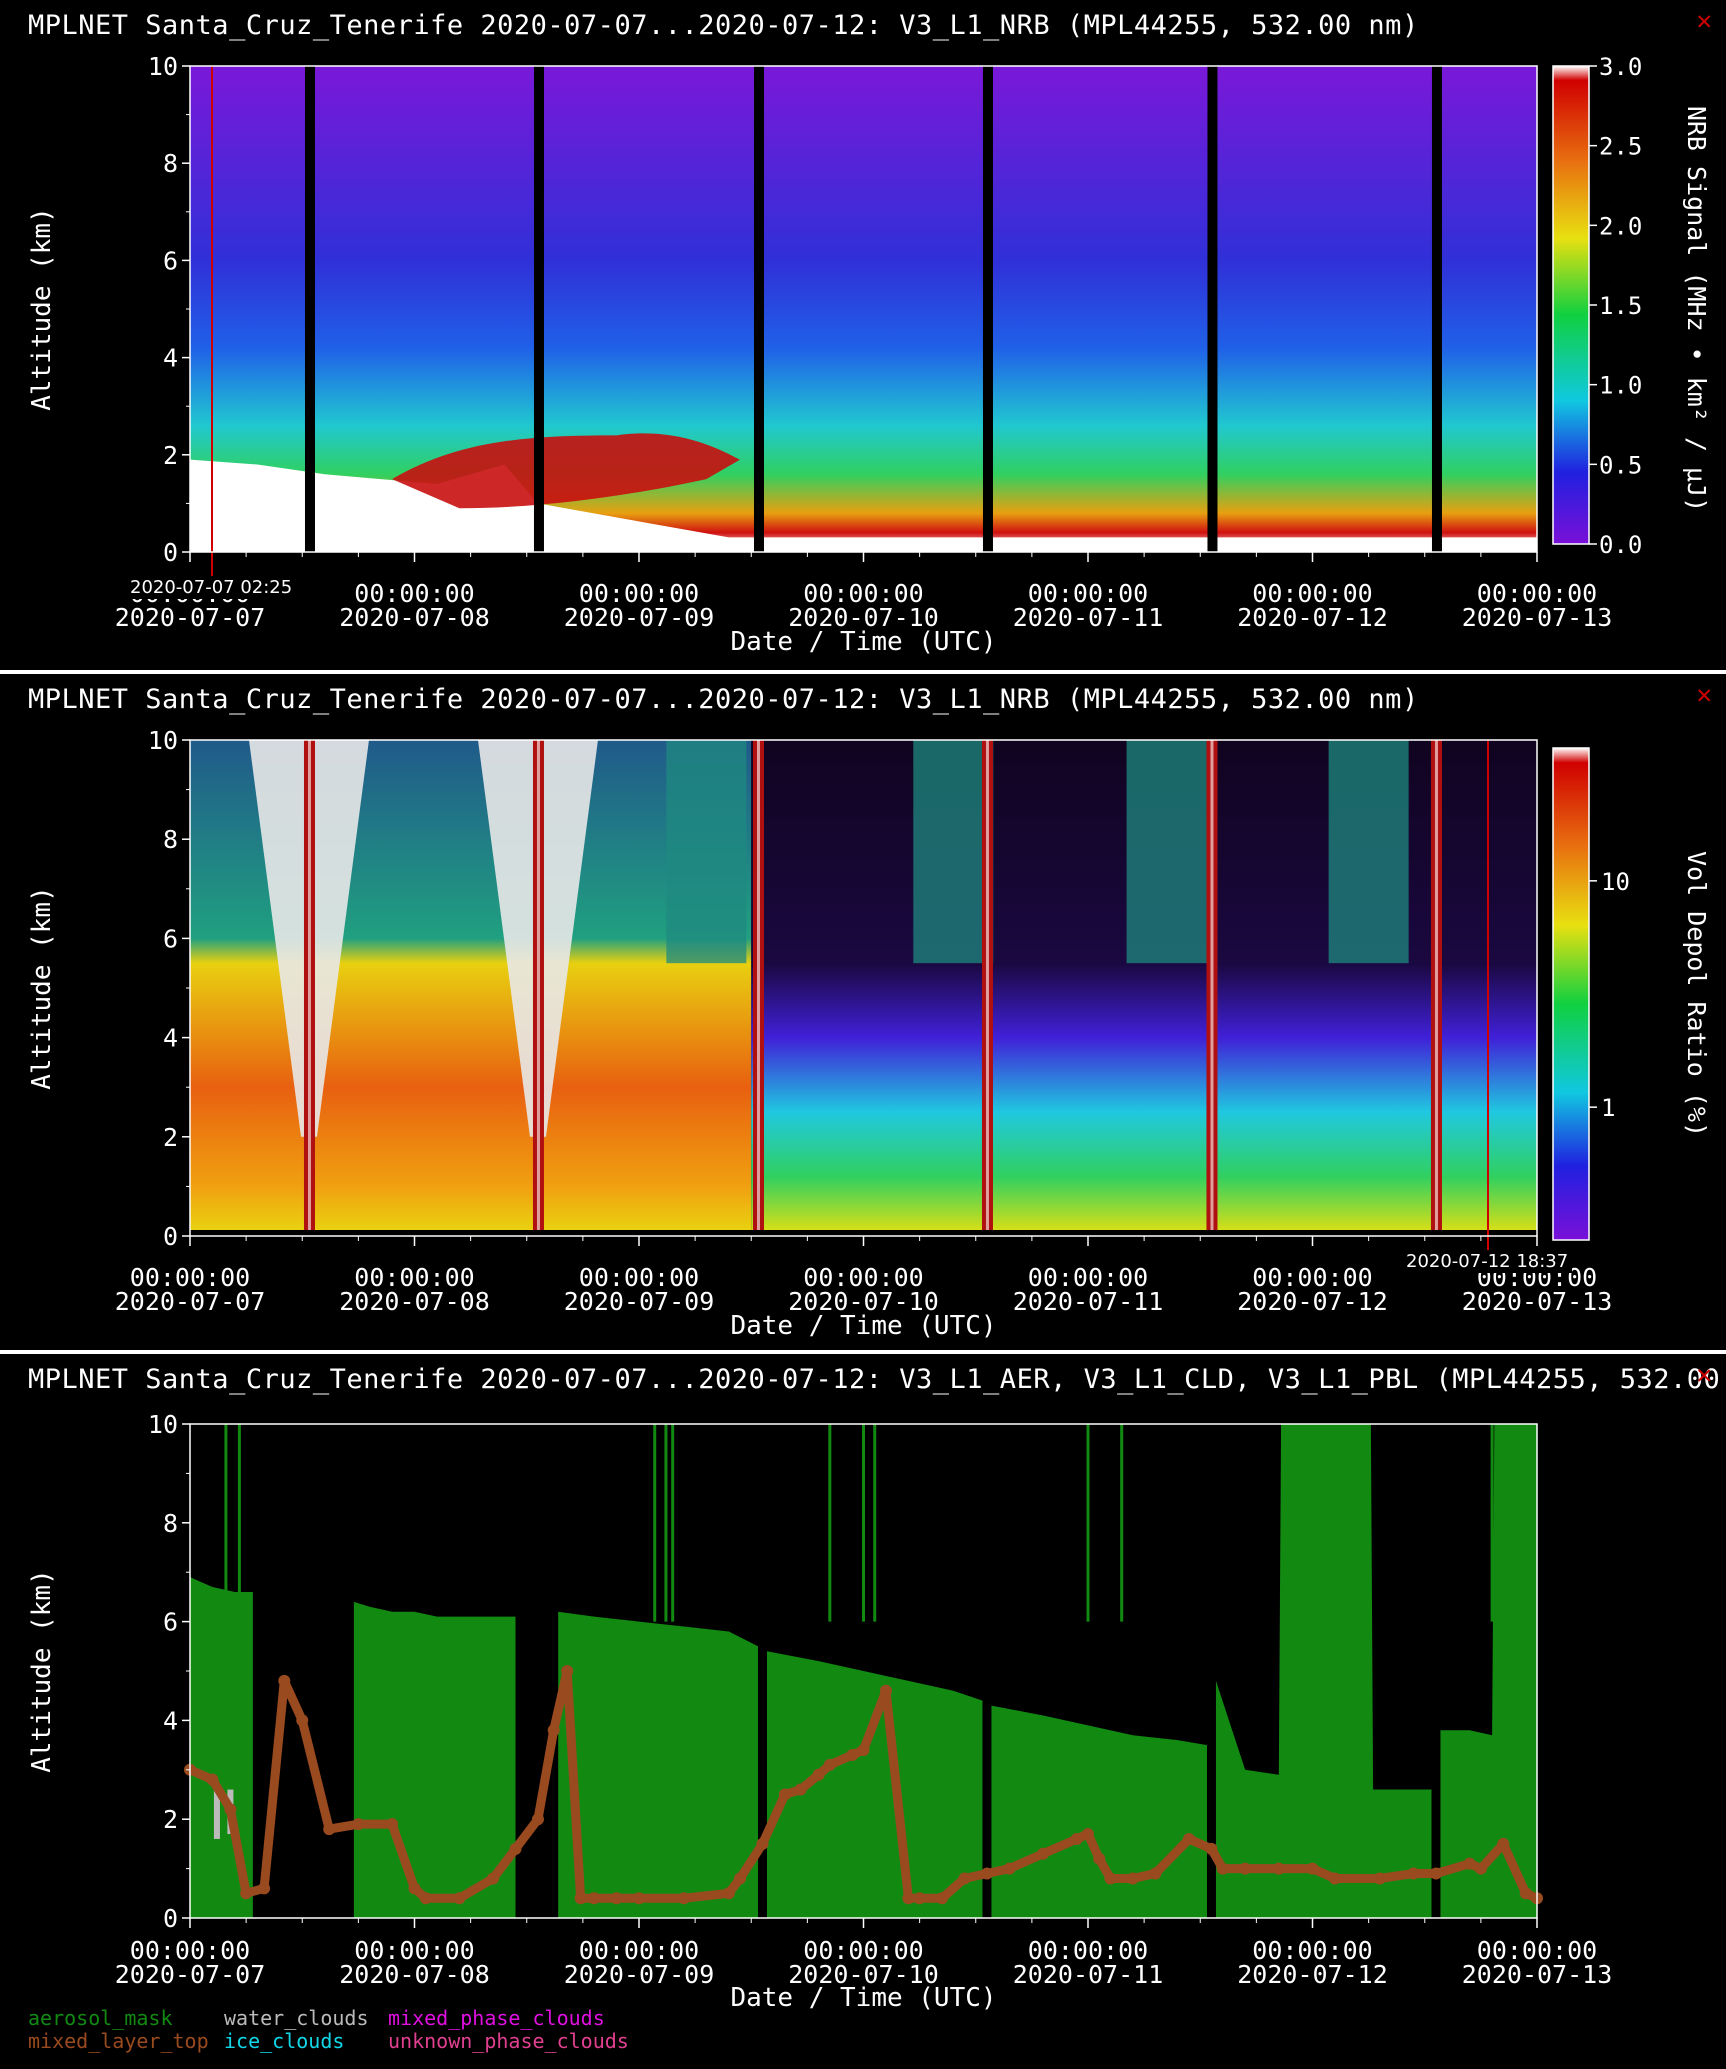 The image size is (1726, 2069). Describe the element at coordinates (1620, 67) in the screenshot. I see `colorbar-tick-label: 3.0` at that location.